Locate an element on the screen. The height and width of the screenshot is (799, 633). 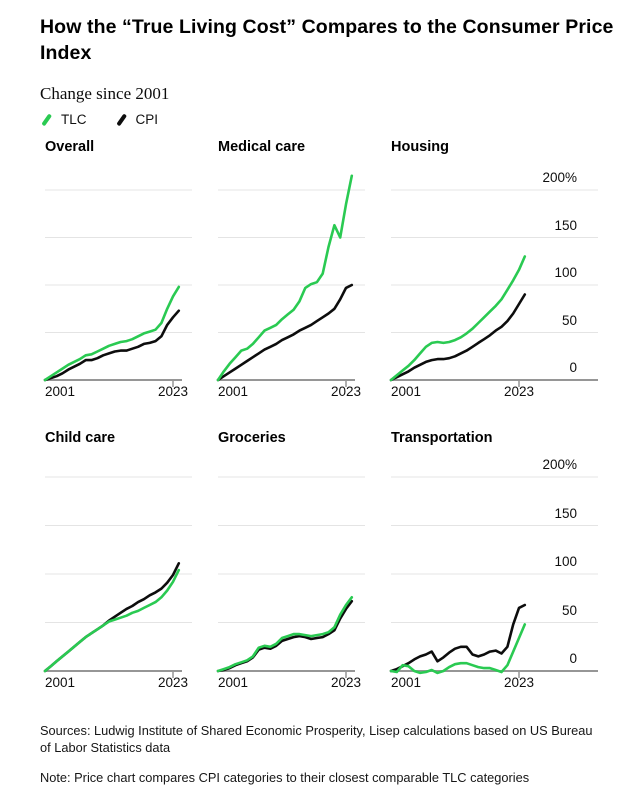
legend-label-tlc: TLC is located at coordinates (74, 119).